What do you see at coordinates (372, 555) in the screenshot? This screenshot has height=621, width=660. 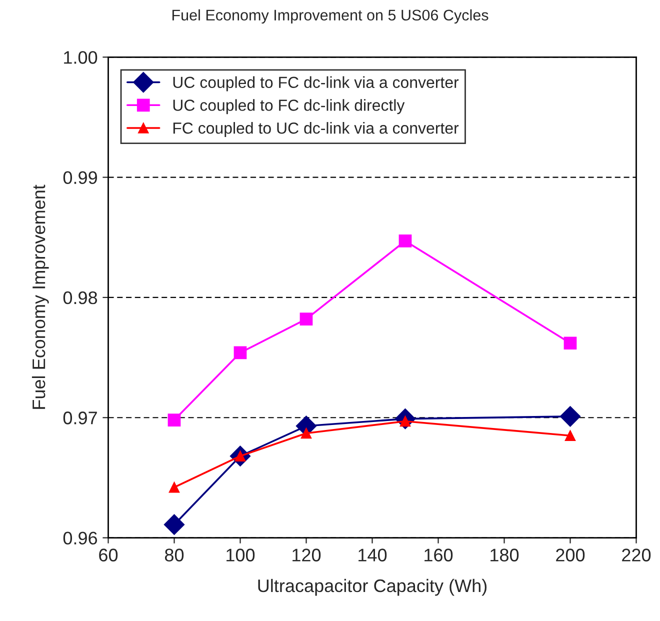 I see `x-tick-label: 140` at bounding box center [372, 555].